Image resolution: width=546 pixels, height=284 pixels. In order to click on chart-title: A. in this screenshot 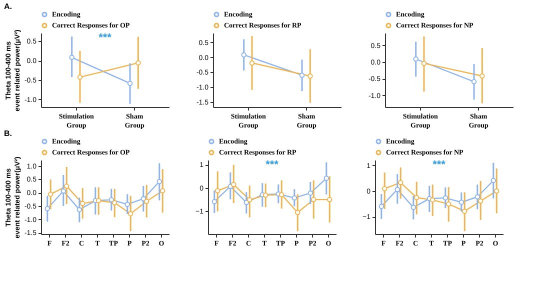, I will do `click(8, 6)`.